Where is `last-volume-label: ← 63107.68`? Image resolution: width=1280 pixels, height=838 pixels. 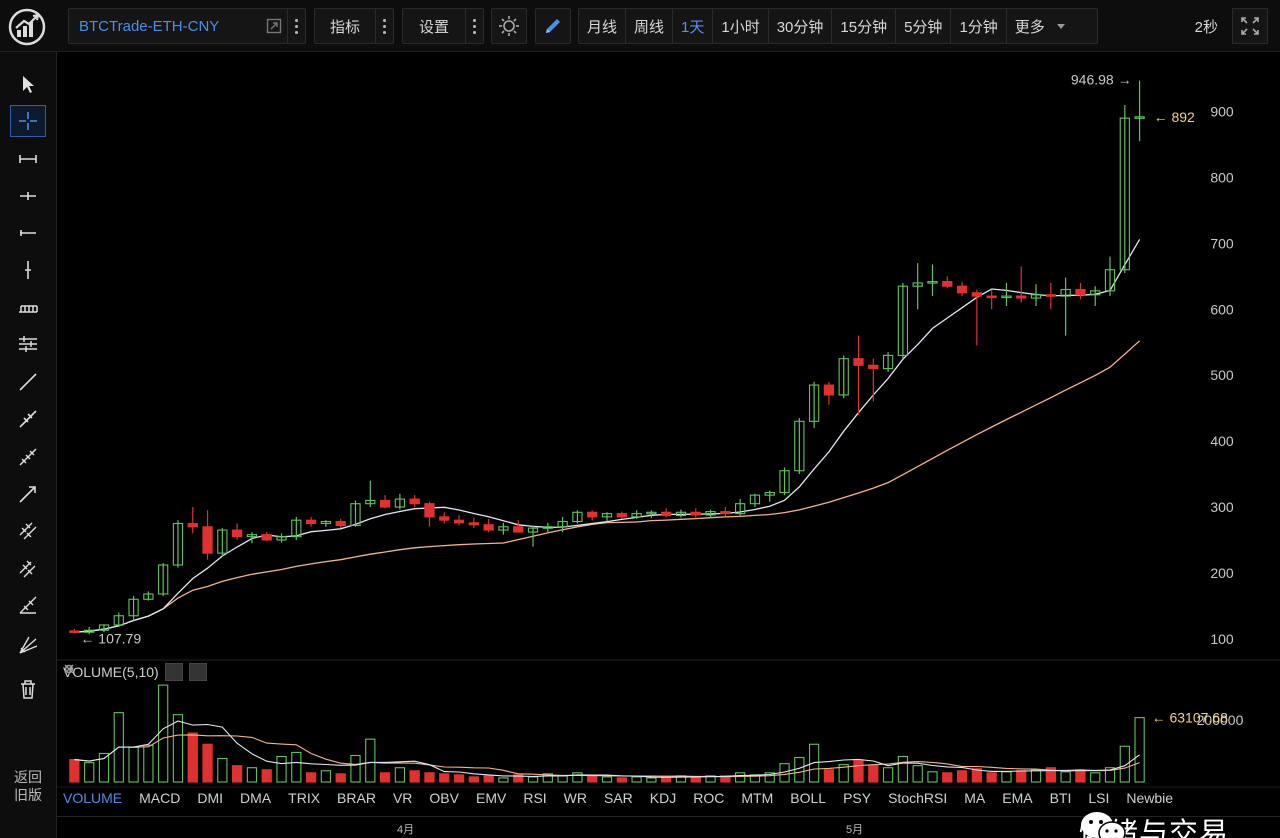 last-volume-label: ← 63107.68 is located at coordinates (1190, 718).